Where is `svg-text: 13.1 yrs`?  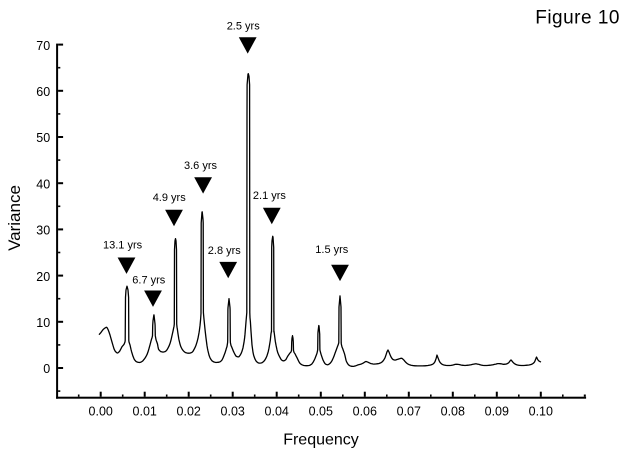
svg-text: 13.1 yrs is located at coordinates (123, 246).